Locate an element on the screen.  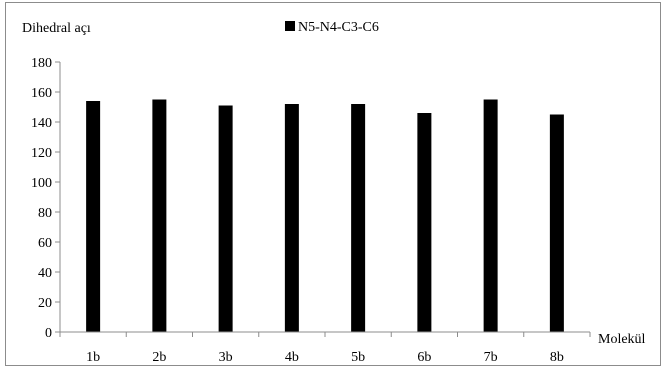
bar-6b is located at coordinates (424, 222).